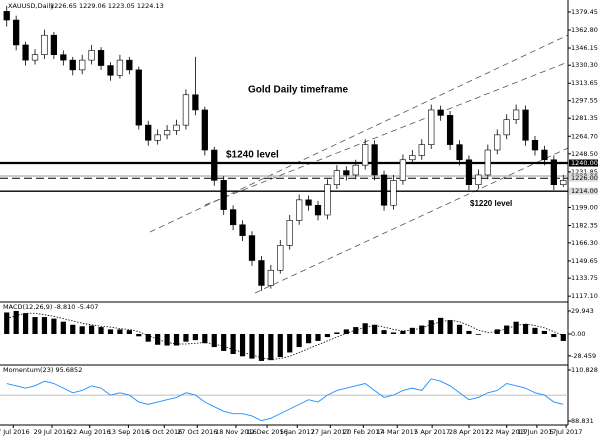 This screenshot has width=600, height=437. What do you see at coordinates (584, 370) in the screenshot?
I see `y-tick-label: 110.828` at bounding box center [584, 370].